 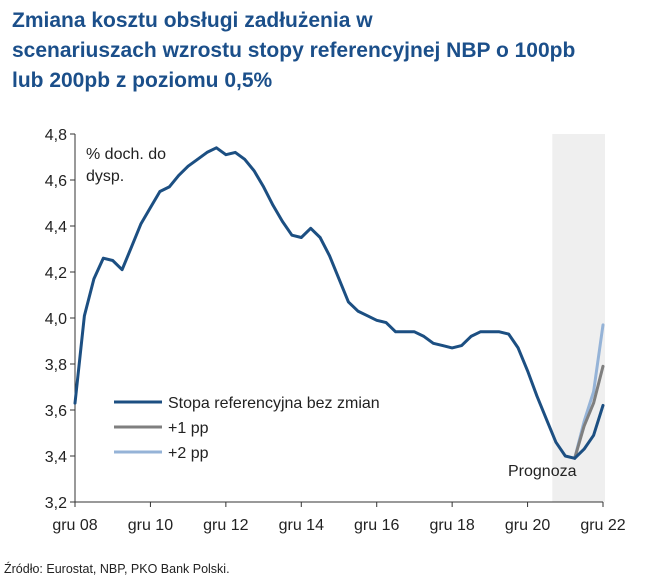 What do you see at coordinates (74, 525) in the screenshot?
I see `x-tick-label: gru 08` at bounding box center [74, 525].